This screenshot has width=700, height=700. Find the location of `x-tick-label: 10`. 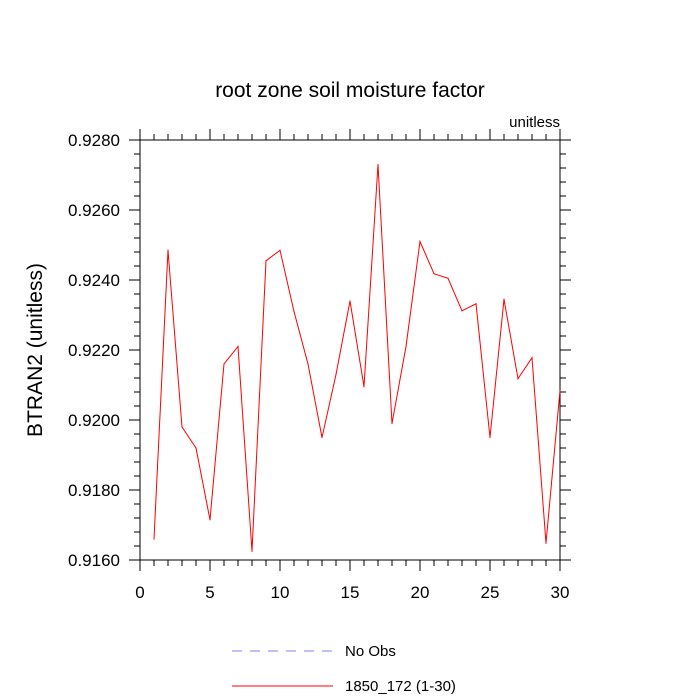

x-tick-label: 10 is located at coordinates (280, 592).